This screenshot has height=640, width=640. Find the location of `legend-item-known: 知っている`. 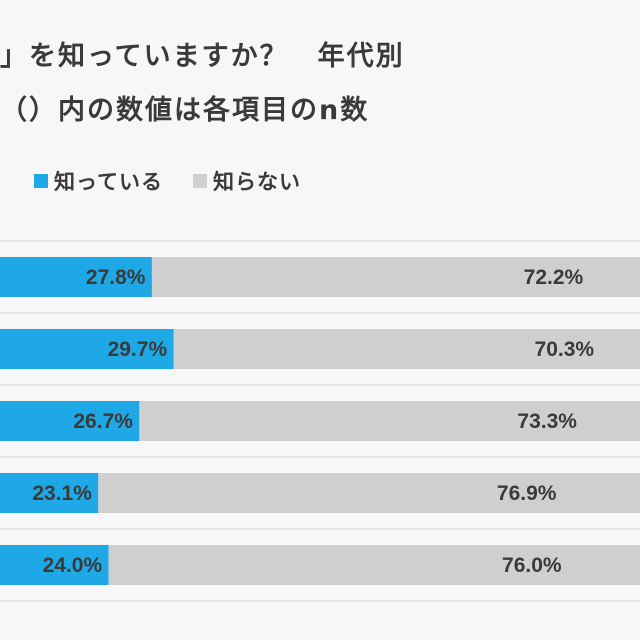

legend-item-known: 知っている is located at coordinates (98, 181).